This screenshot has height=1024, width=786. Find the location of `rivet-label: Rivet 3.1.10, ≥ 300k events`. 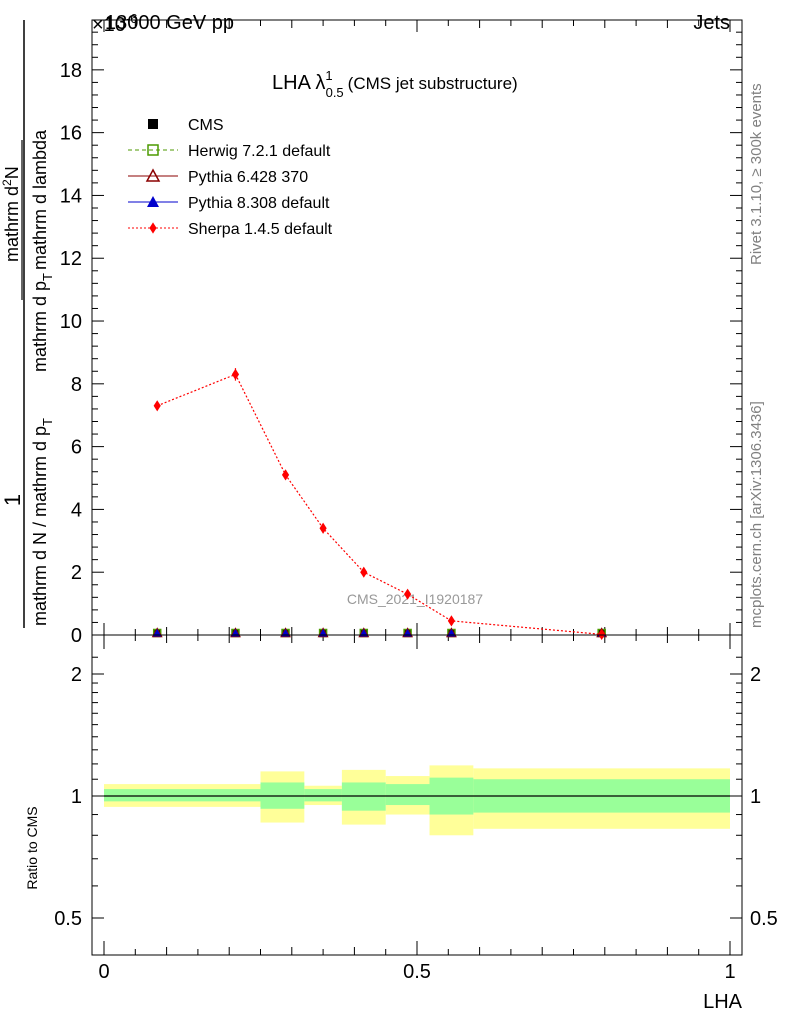

rivet-label: Rivet 3.1.10, ≥ 300k events is located at coordinates (756, 174).